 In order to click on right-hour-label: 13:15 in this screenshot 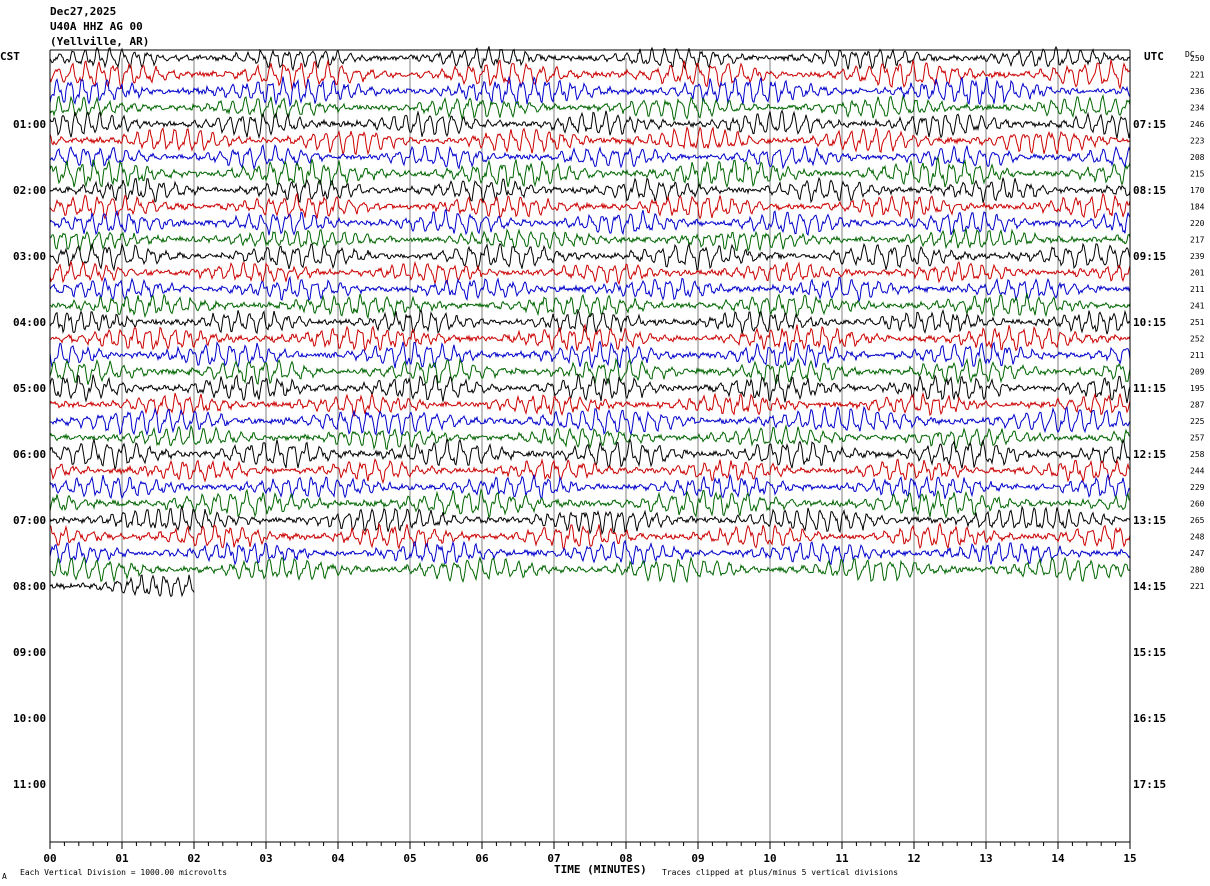, I will do `click(1149, 520)`.